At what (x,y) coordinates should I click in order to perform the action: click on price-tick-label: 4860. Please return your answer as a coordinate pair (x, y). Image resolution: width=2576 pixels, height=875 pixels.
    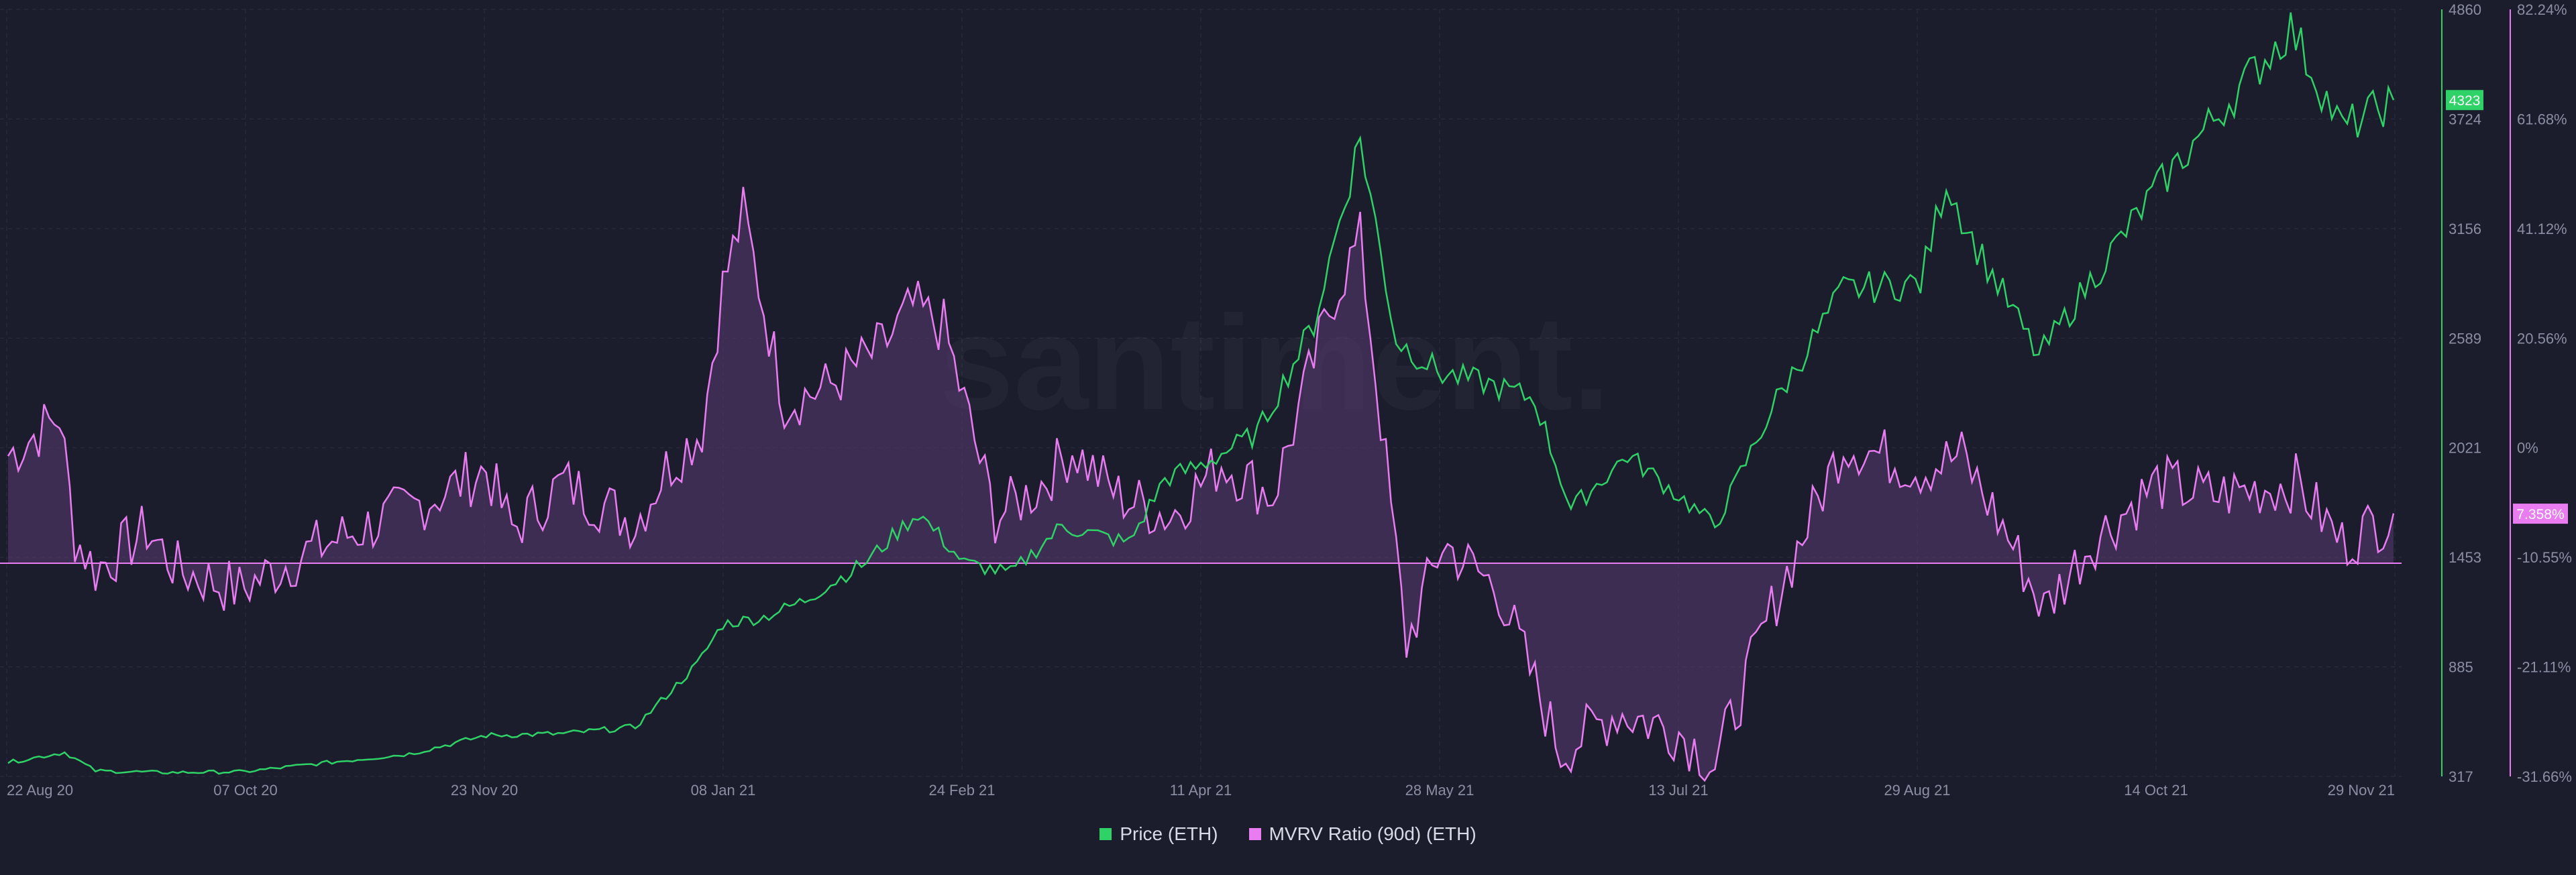
    Looking at the image, I should click on (2465, 9).